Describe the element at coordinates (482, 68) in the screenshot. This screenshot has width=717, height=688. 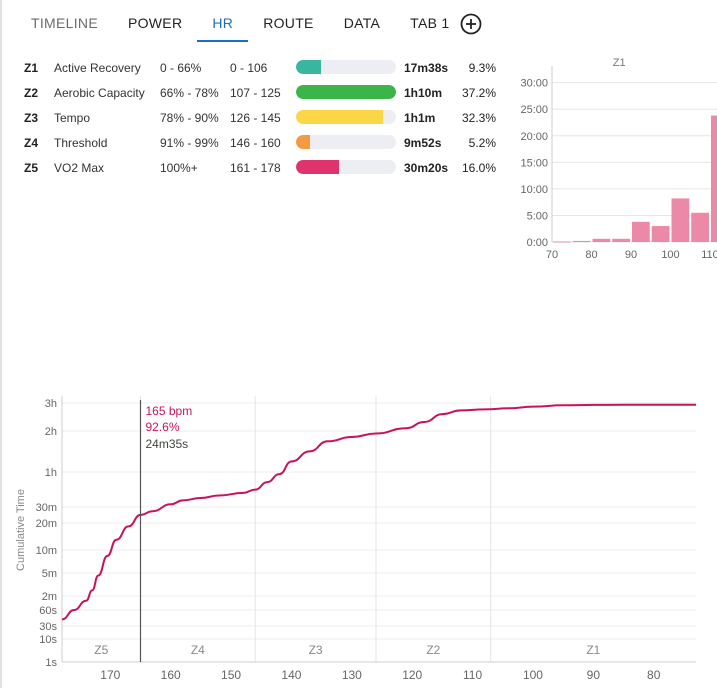
I see `zone-share: 9.3%` at that location.